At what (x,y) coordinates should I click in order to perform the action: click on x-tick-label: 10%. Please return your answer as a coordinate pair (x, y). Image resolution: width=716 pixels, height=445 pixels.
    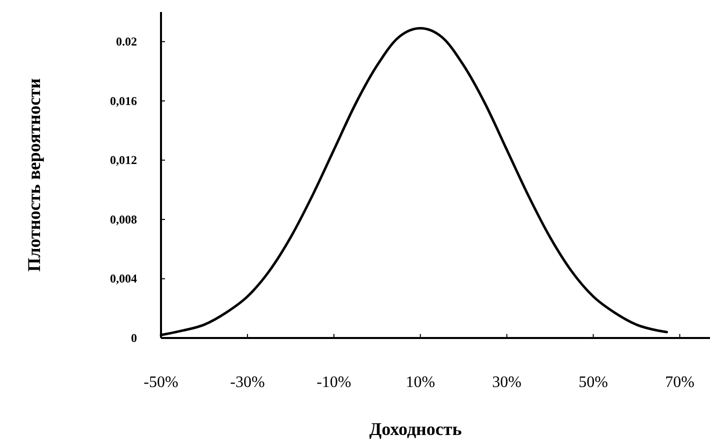
    Looking at the image, I should click on (421, 382).